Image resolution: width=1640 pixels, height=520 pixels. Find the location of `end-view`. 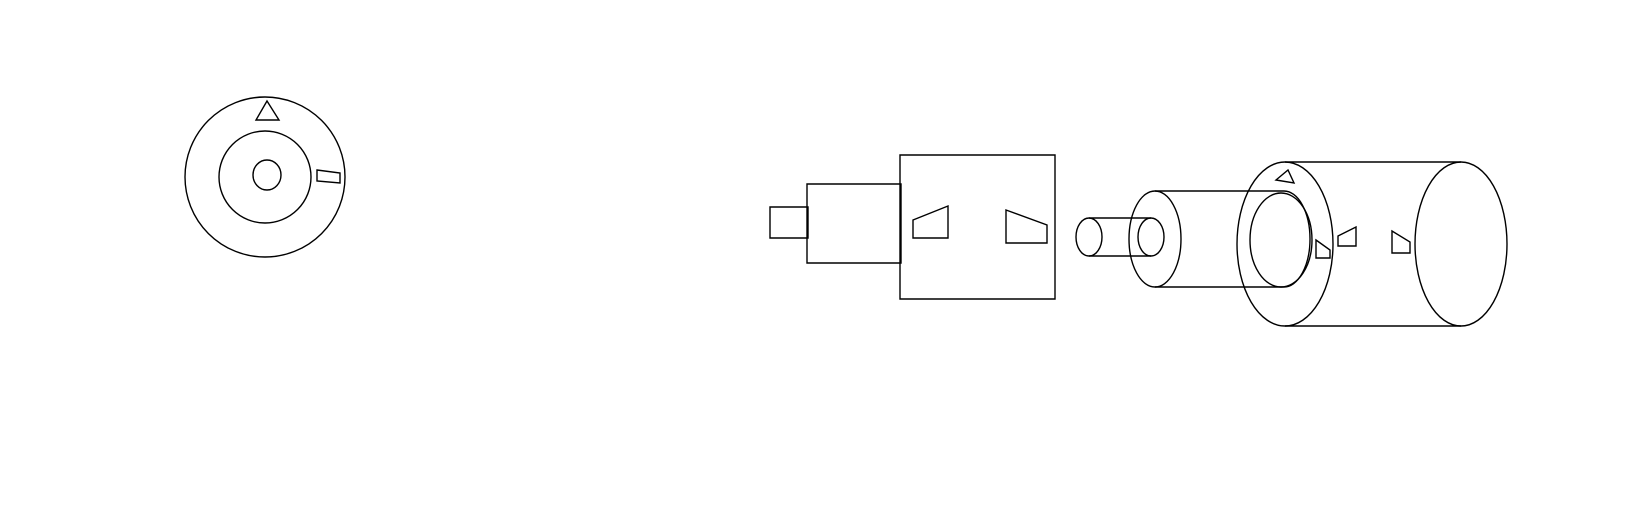

end-view is located at coordinates (265, 177).